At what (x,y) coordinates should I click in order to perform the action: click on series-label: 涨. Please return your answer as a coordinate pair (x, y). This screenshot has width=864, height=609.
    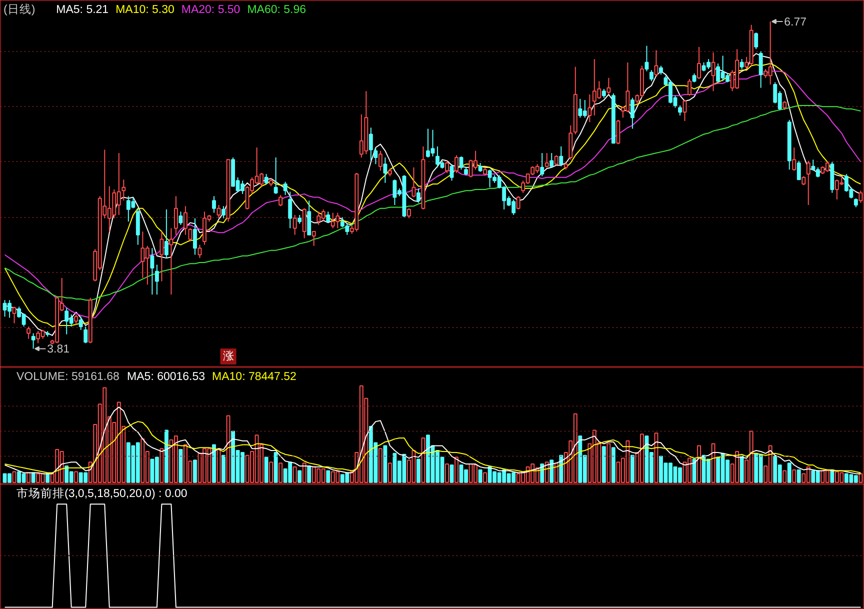
    Looking at the image, I should click on (228, 356).